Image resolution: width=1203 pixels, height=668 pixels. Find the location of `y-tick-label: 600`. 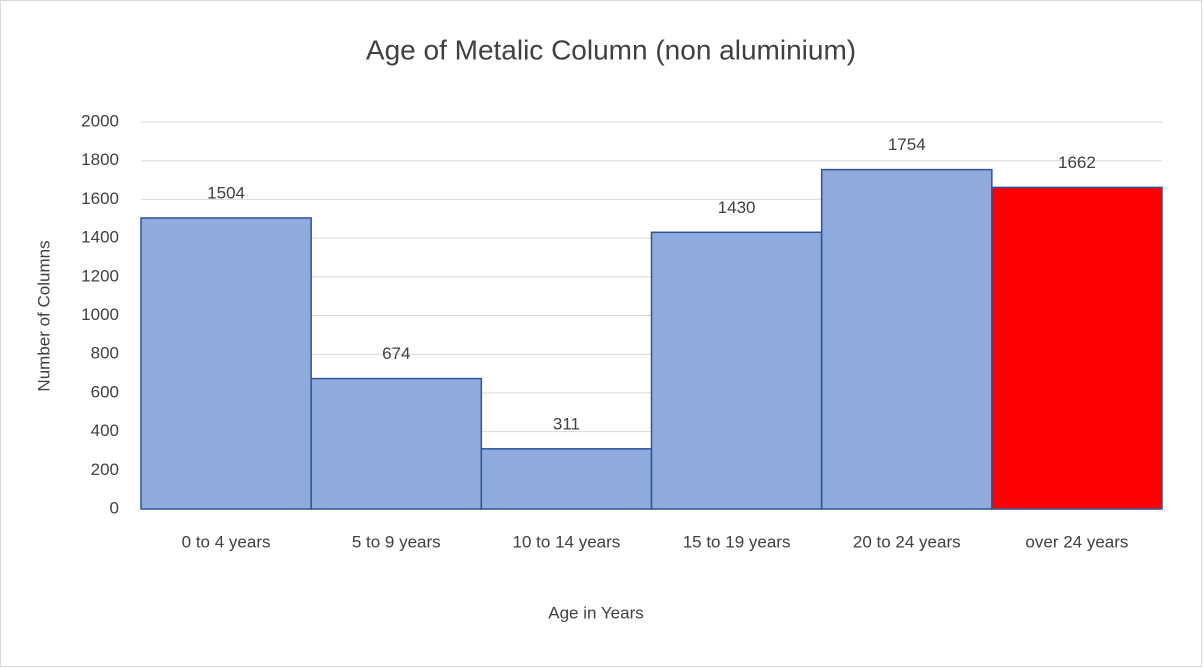

y-tick-label: 600 is located at coordinates (105, 391).